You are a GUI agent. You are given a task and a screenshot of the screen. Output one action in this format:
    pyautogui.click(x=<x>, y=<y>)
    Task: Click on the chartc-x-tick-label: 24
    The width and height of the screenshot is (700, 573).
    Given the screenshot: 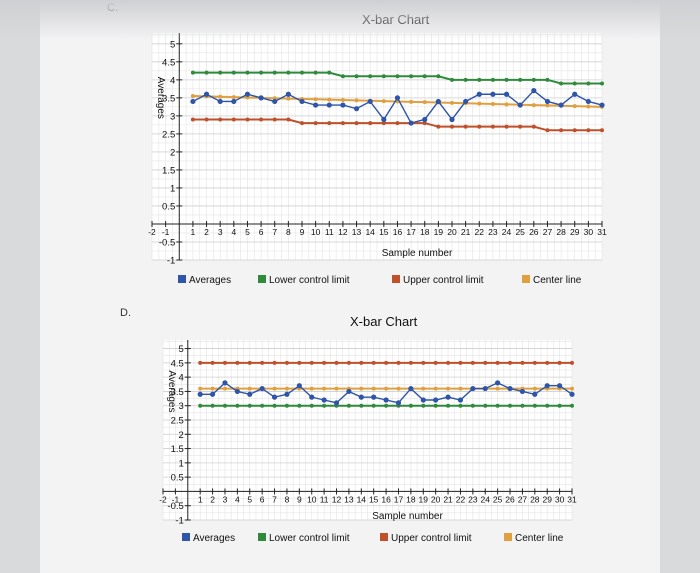 What is the action you would take?
    pyautogui.click(x=507, y=232)
    